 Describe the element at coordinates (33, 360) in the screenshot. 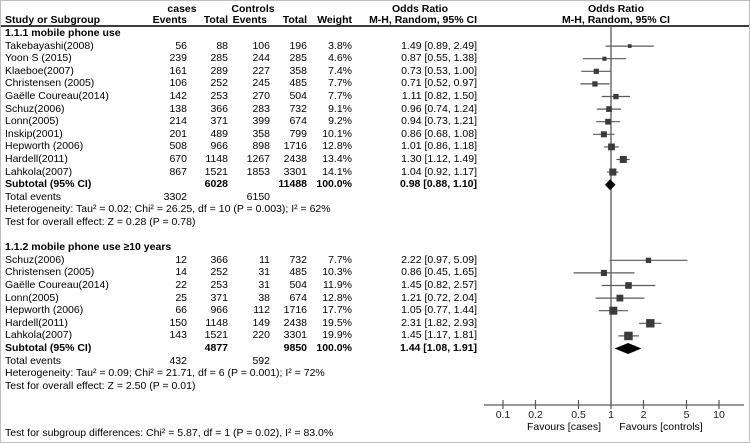

I see `total-events-label: Total events` at that location.